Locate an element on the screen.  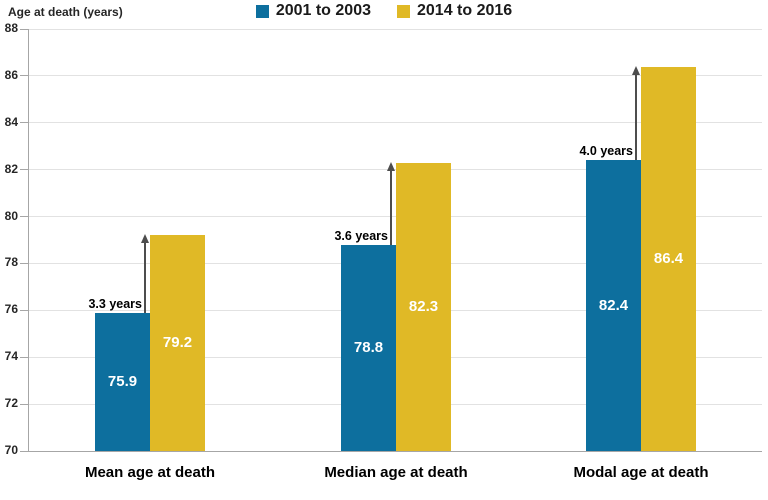
y-tick-label-76: 76 is located at coordinates (11, 309).